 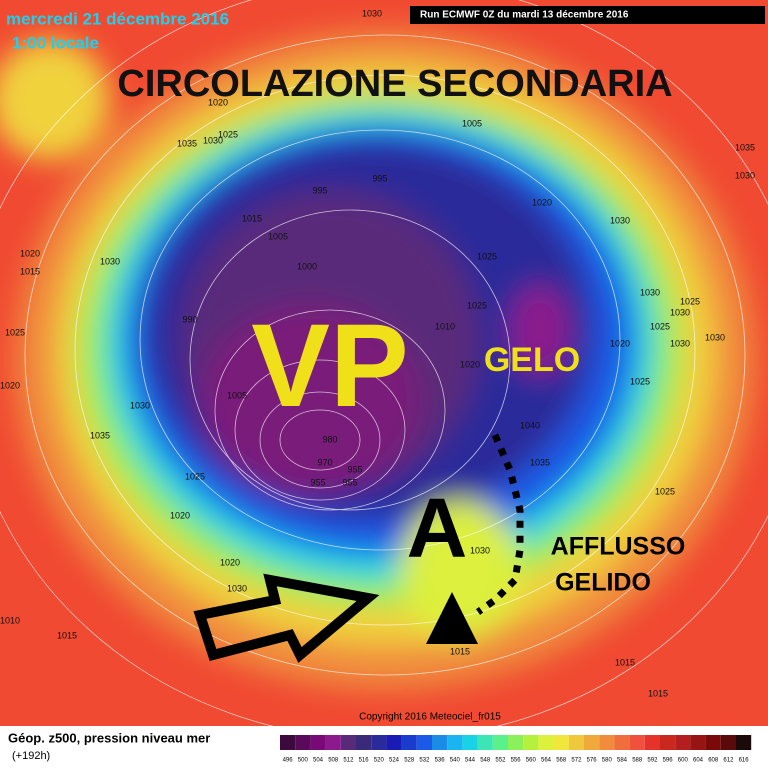 What do you see at coordinates (109, 737) in the screenshot?
I see `footer-title: Géop. z500, pression niveau mer` at bounding box center [109, 737].